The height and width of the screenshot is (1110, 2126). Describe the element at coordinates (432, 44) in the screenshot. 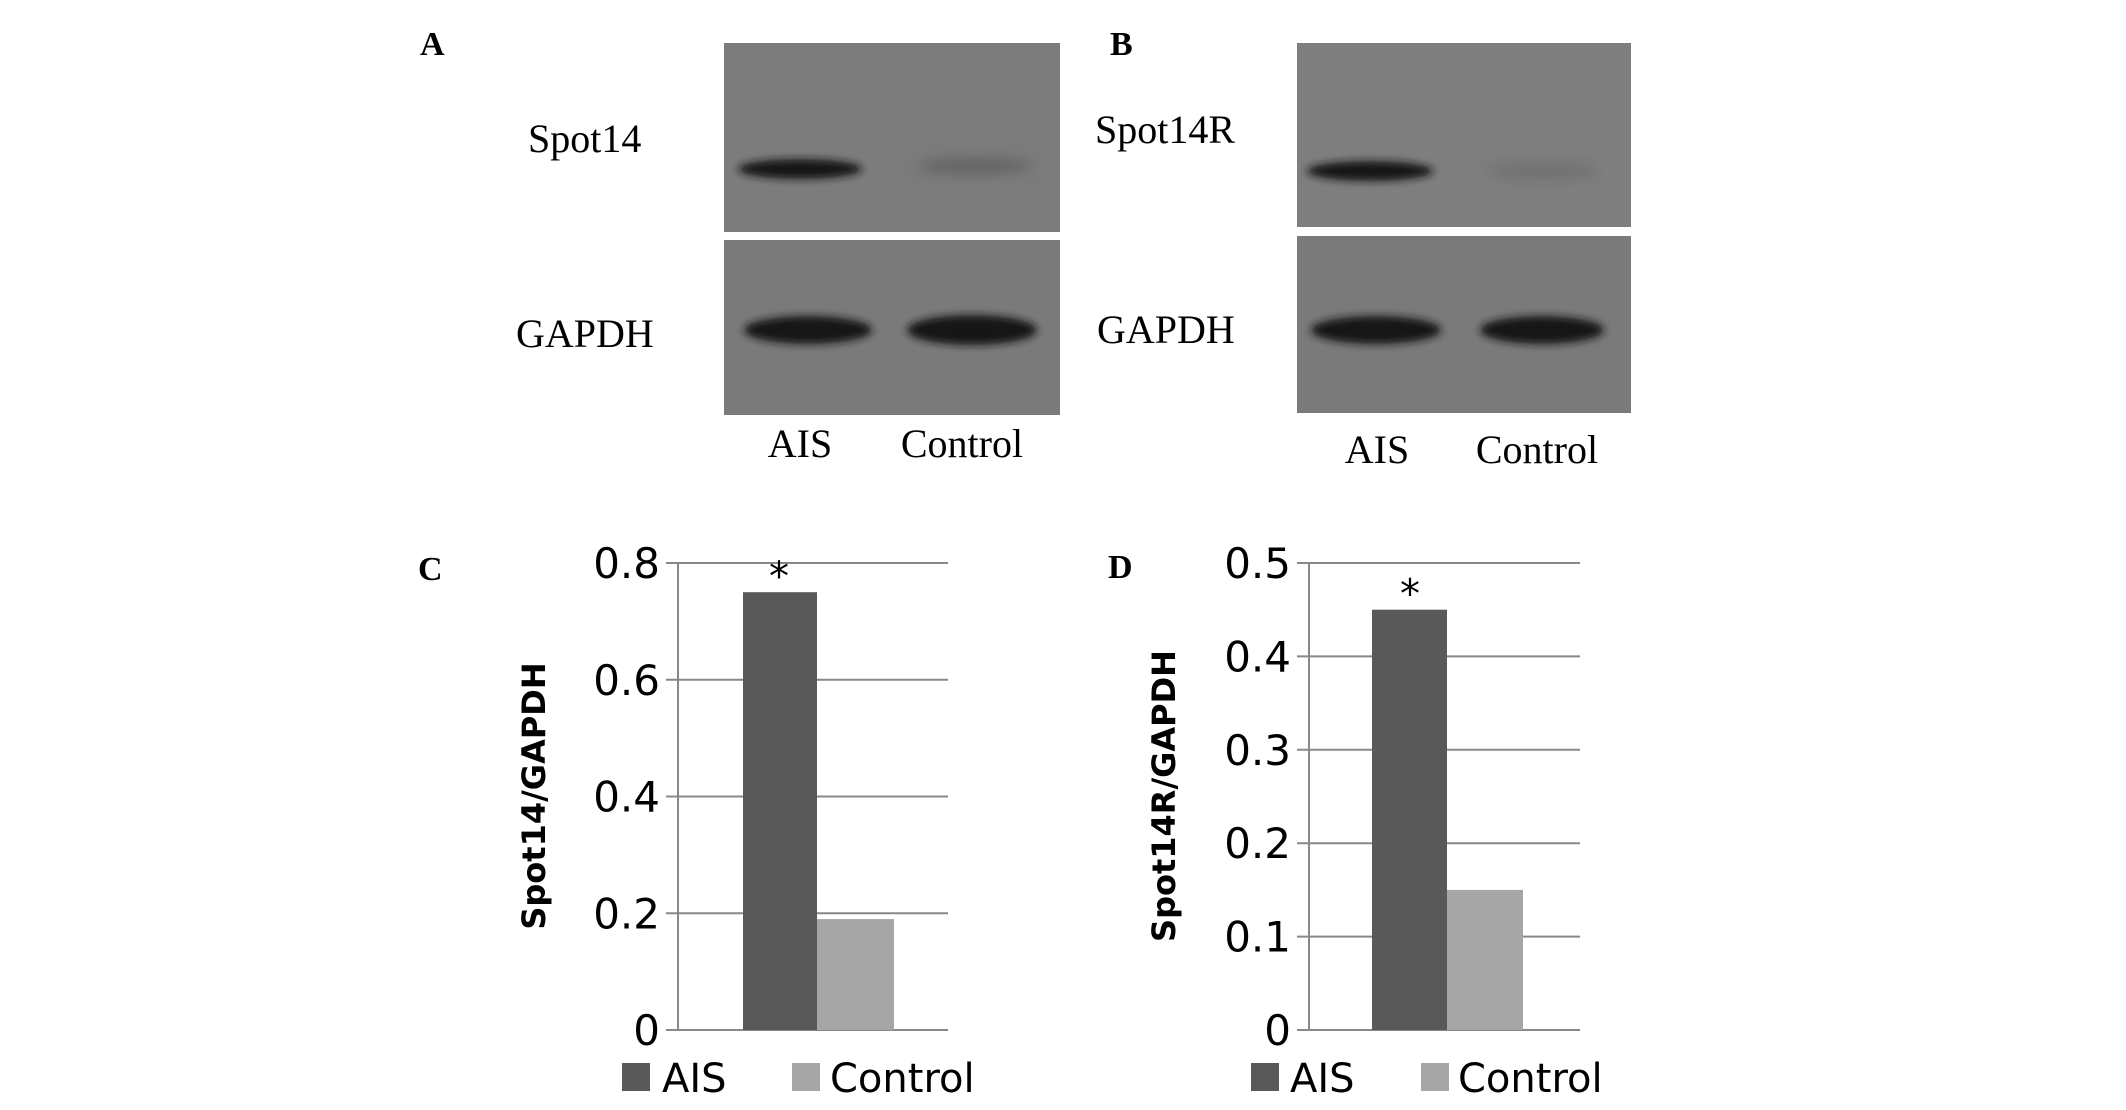

I see `panel-a-letter: A` at that location.